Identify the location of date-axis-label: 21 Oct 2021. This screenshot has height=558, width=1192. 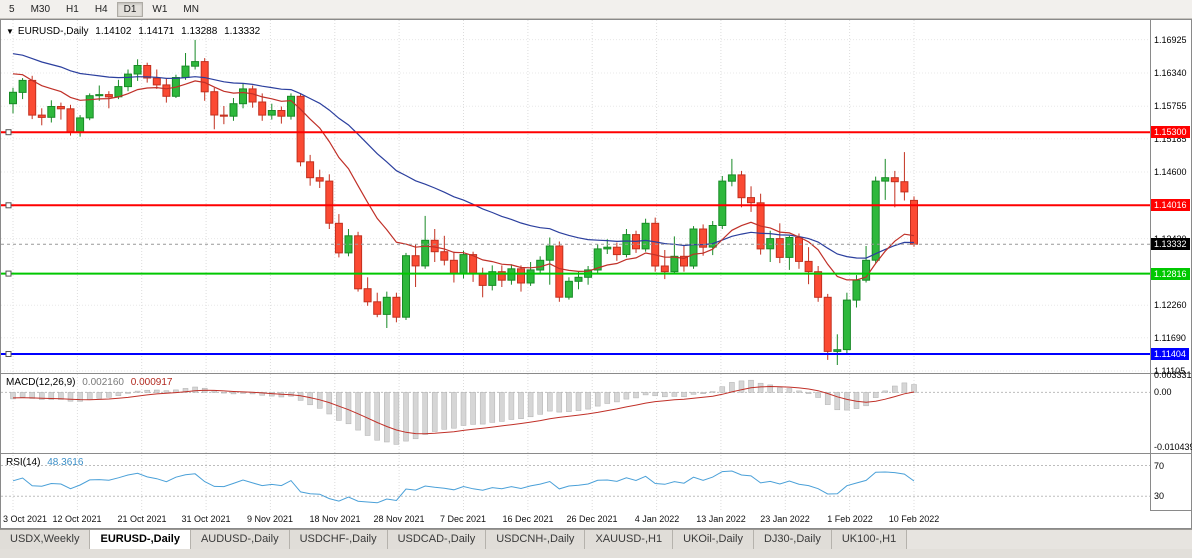
(142, 519).